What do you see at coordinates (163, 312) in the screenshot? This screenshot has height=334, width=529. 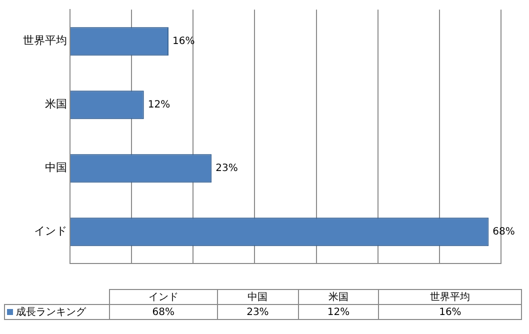 I see `text: 68%` at bounding box center [163, 312].